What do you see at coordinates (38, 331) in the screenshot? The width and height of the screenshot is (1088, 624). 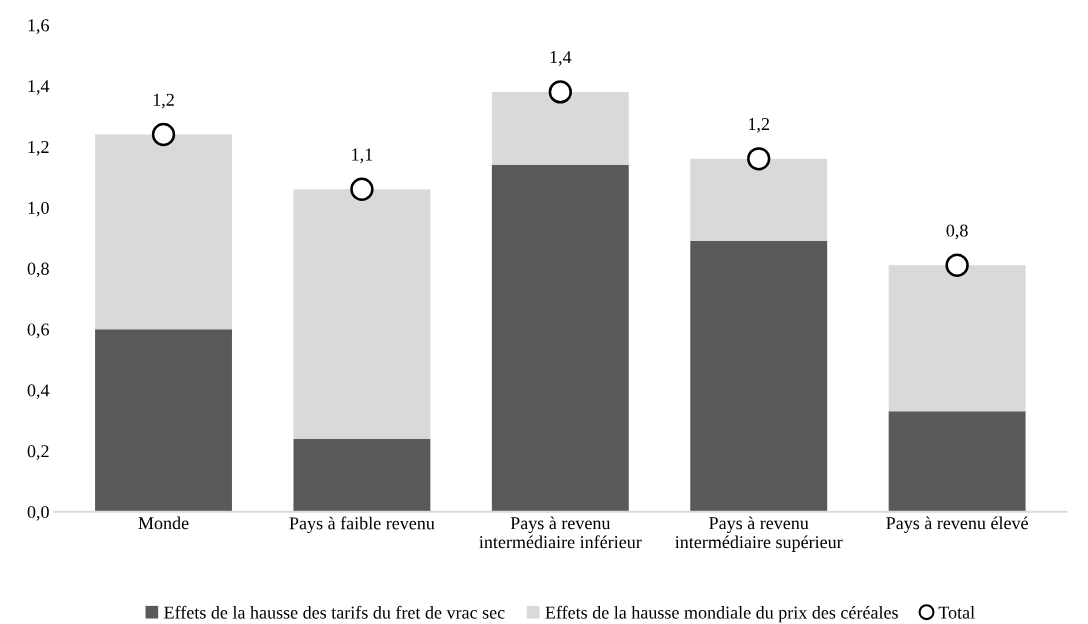 I see `y-tick-label: 0,6` at bounding box center [38, 331].